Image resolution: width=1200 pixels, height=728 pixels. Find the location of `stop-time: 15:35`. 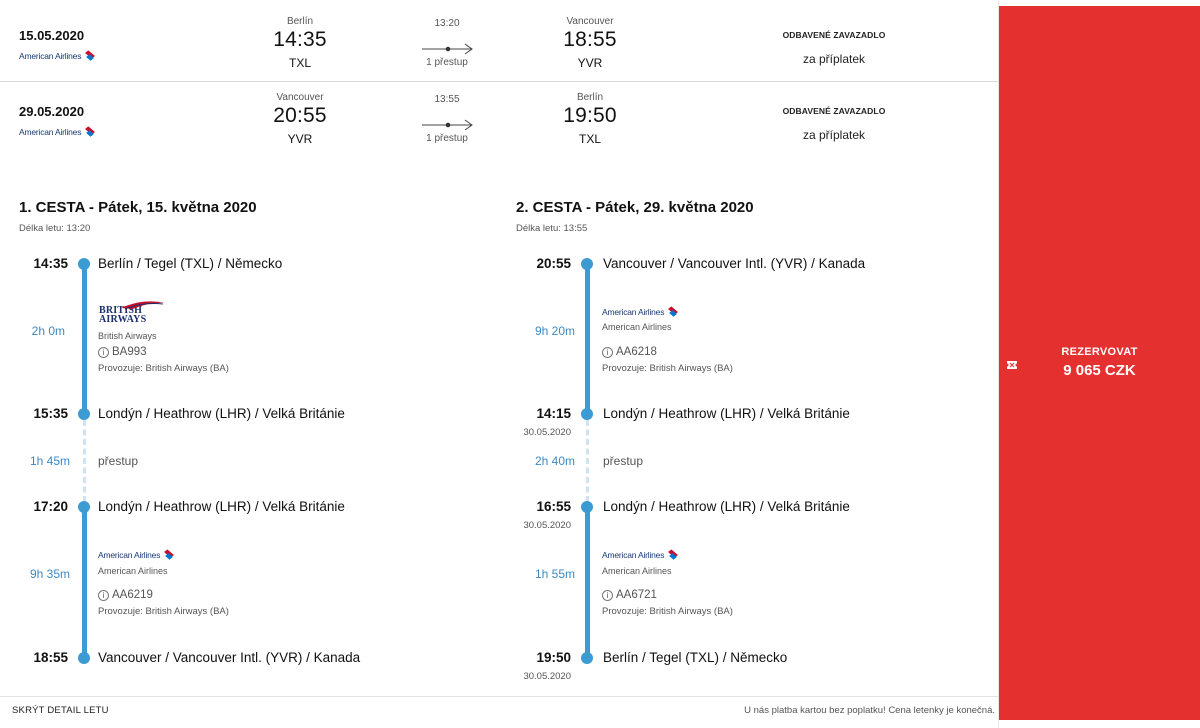

stop-time: 15:35 is located at coordinates (50, 413).